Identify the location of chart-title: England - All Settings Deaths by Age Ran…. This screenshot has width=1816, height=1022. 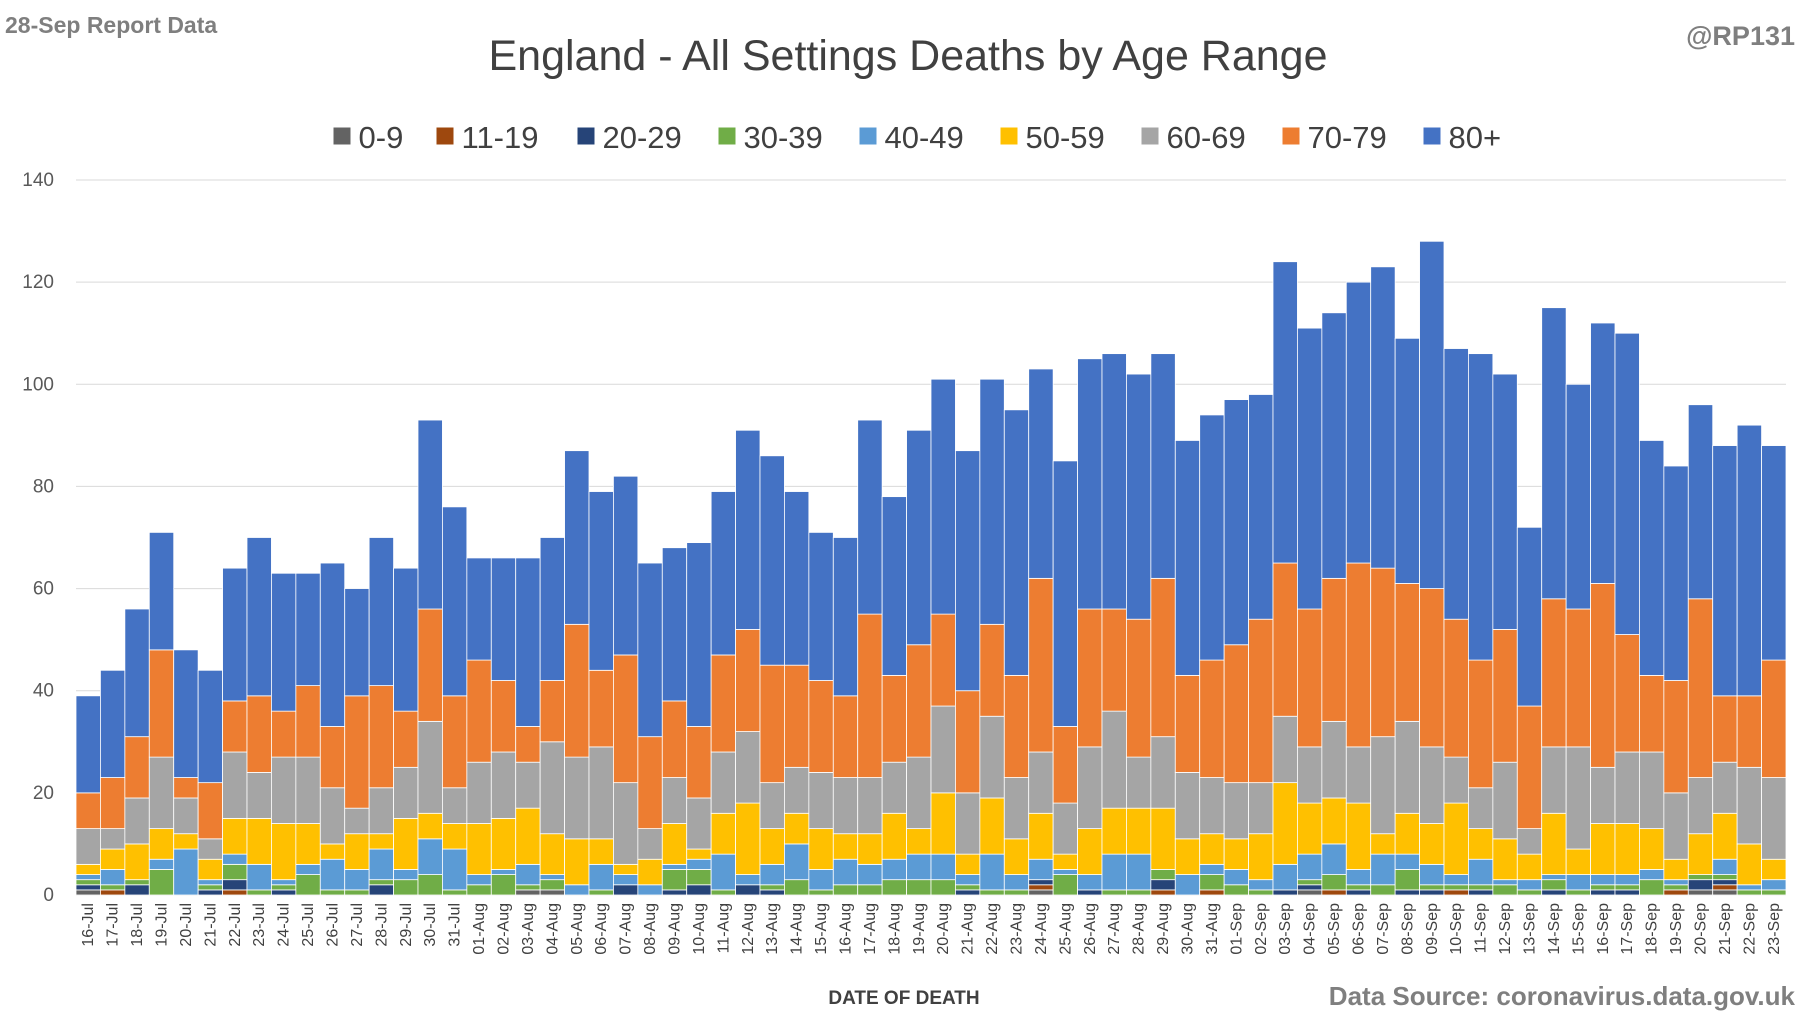
(907, 56).